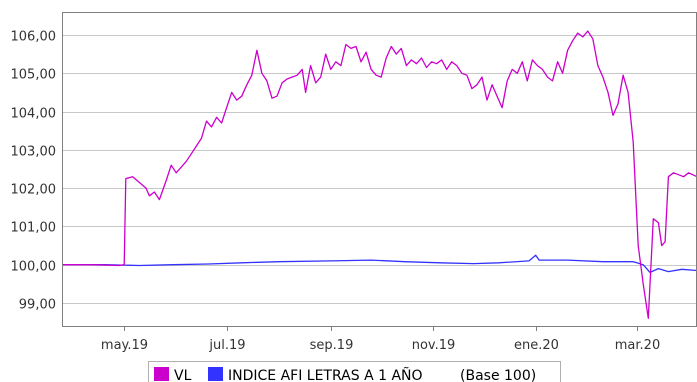 The image size is (697, 382). I want to click on y-tick-label: 103,00, so click(34, 152).